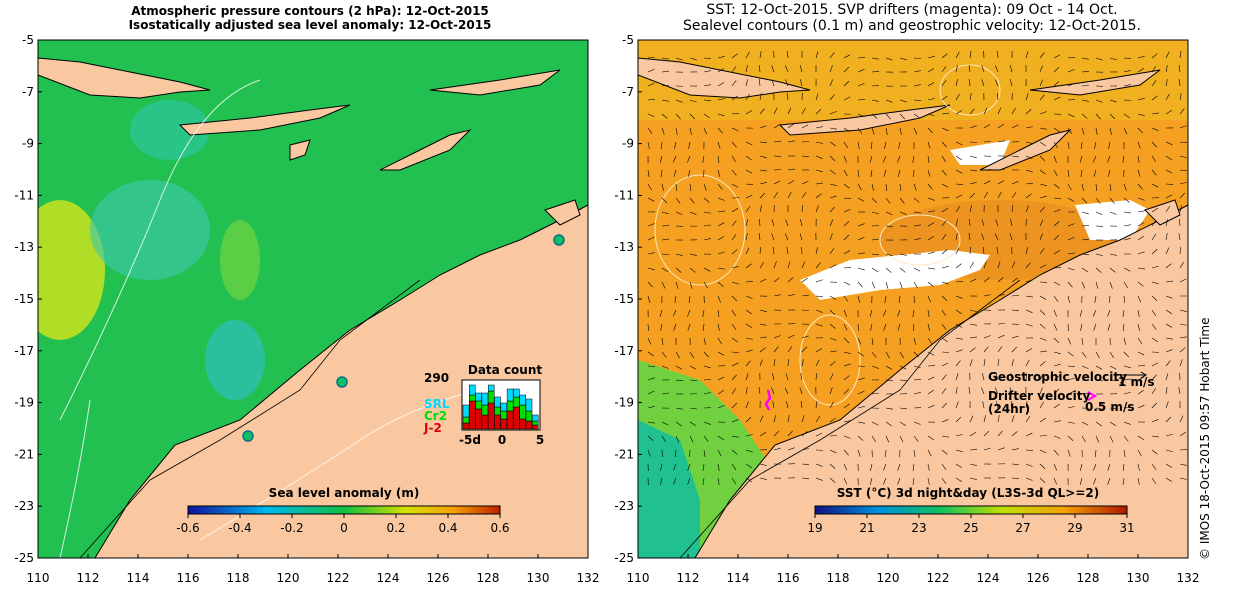 This screenshot has height=590, width=1250. I want to click on sealevel-contour, so click(920, 240).